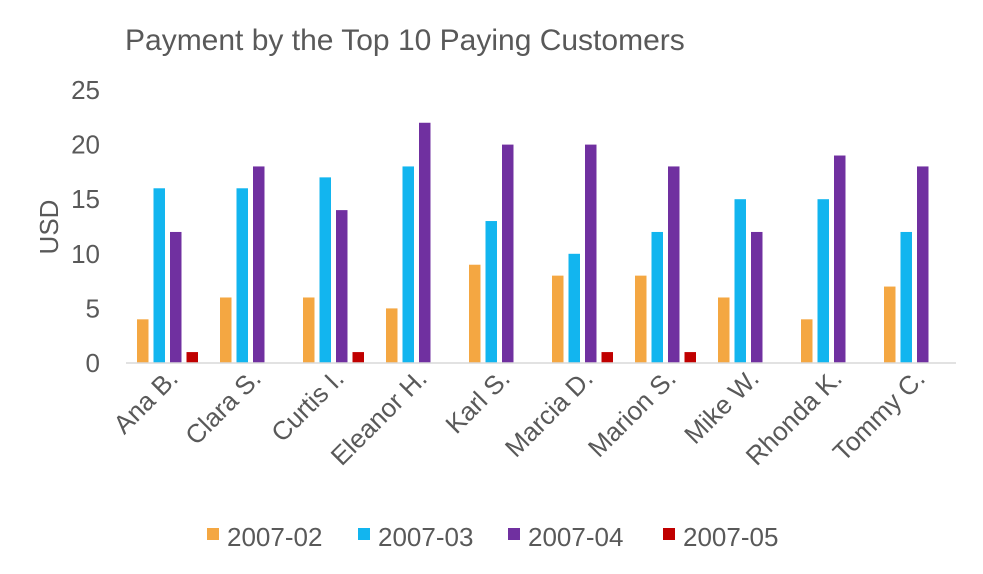  What do you see at coordinates (425, 537) in the screenshot?
I see `legend-label: 2007-03` at bounding box center [425, 537].